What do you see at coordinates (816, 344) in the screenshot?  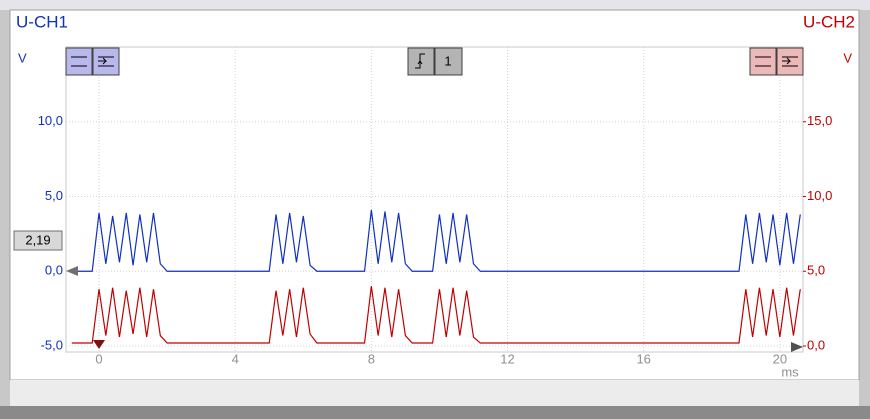 I see `y2-tick-label: 0,0` at bounding box center [816, 344].